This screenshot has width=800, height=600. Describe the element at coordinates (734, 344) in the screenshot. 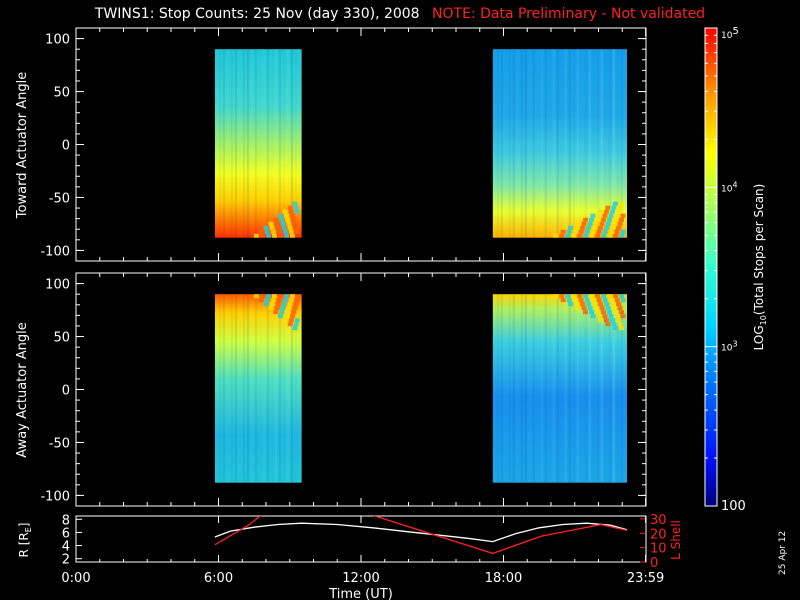

I see `colorbar-tick-exp: 3` at that location.